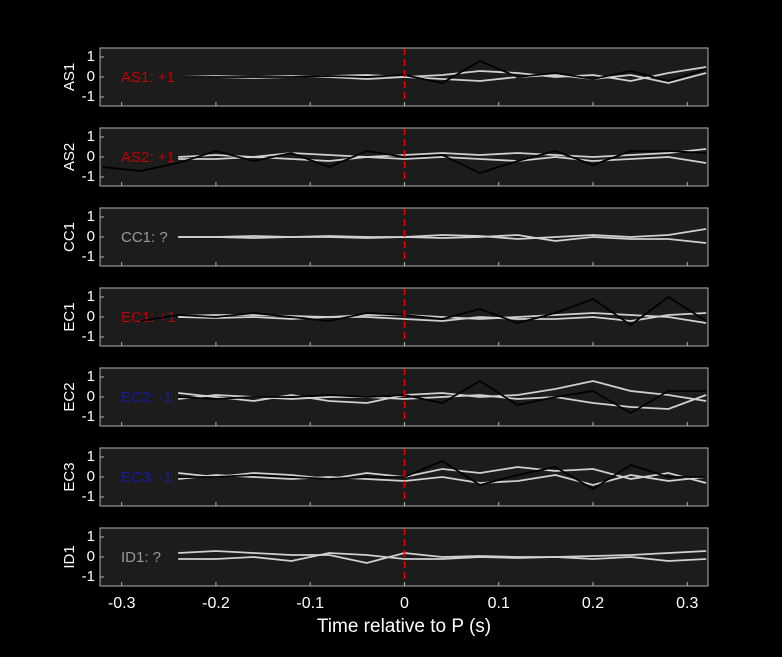 This screenshot has width=782, height=657. Describe the element at coordinates (144, 237) in the screenshot. I see `panel-annotation: CC1: ?` at that location.